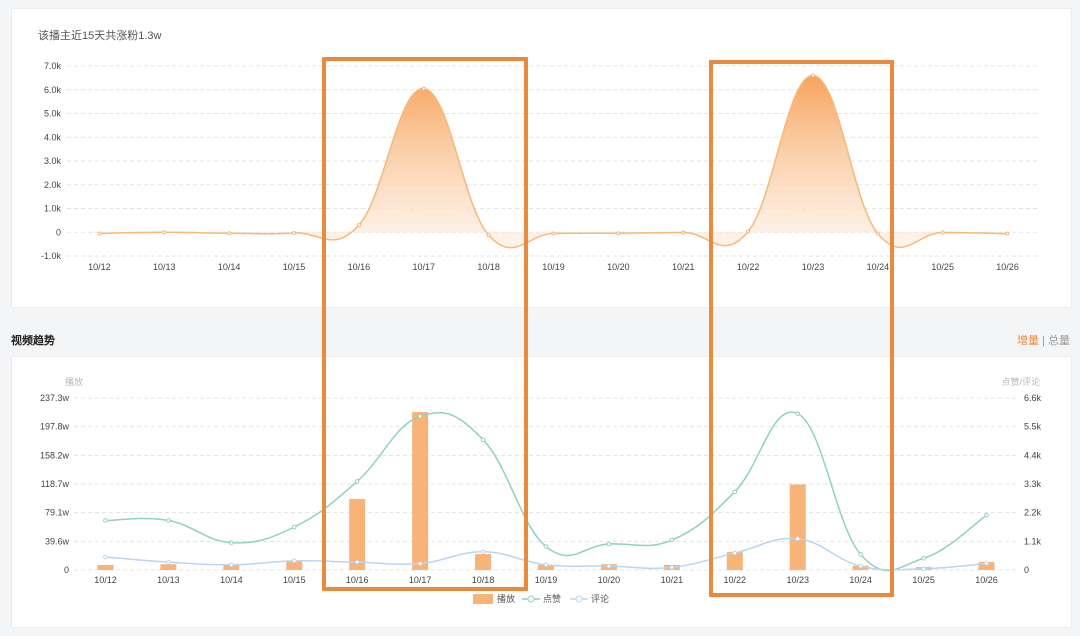 Image resolution: width=1080 pixels, height=636 pixels. What do you see at coordinates (600, 598) in the screenshot?
I see `legend-comment-label: 评论` at bounding box center [600, 598].